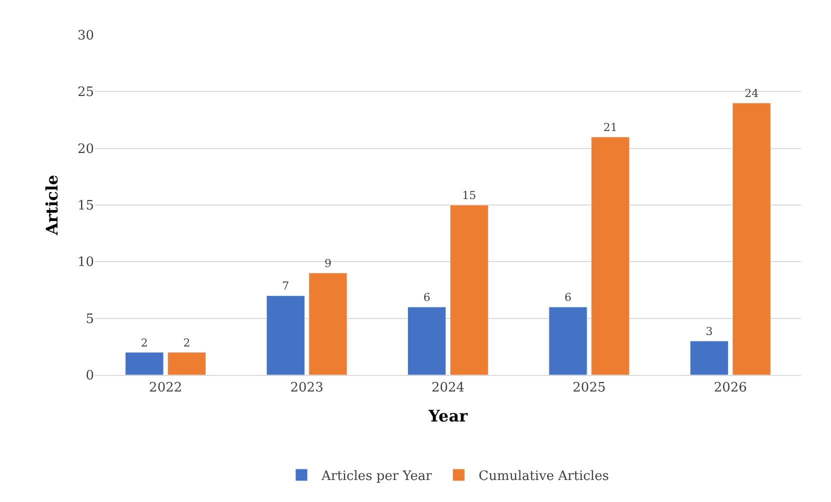 The image size is (831, 502). I want to click on y-tick-label: 30, so click(85, 36).